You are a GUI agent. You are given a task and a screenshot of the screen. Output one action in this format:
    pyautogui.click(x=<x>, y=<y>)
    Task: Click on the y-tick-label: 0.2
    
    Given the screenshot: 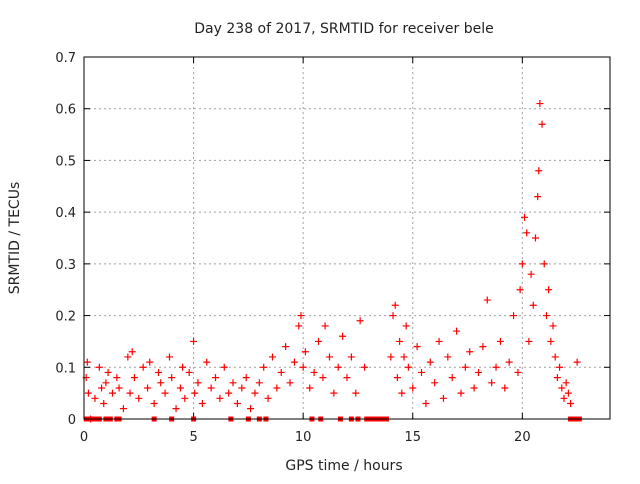 What is the action you would take?
    pyautogui.click(x=65, y=317)
    